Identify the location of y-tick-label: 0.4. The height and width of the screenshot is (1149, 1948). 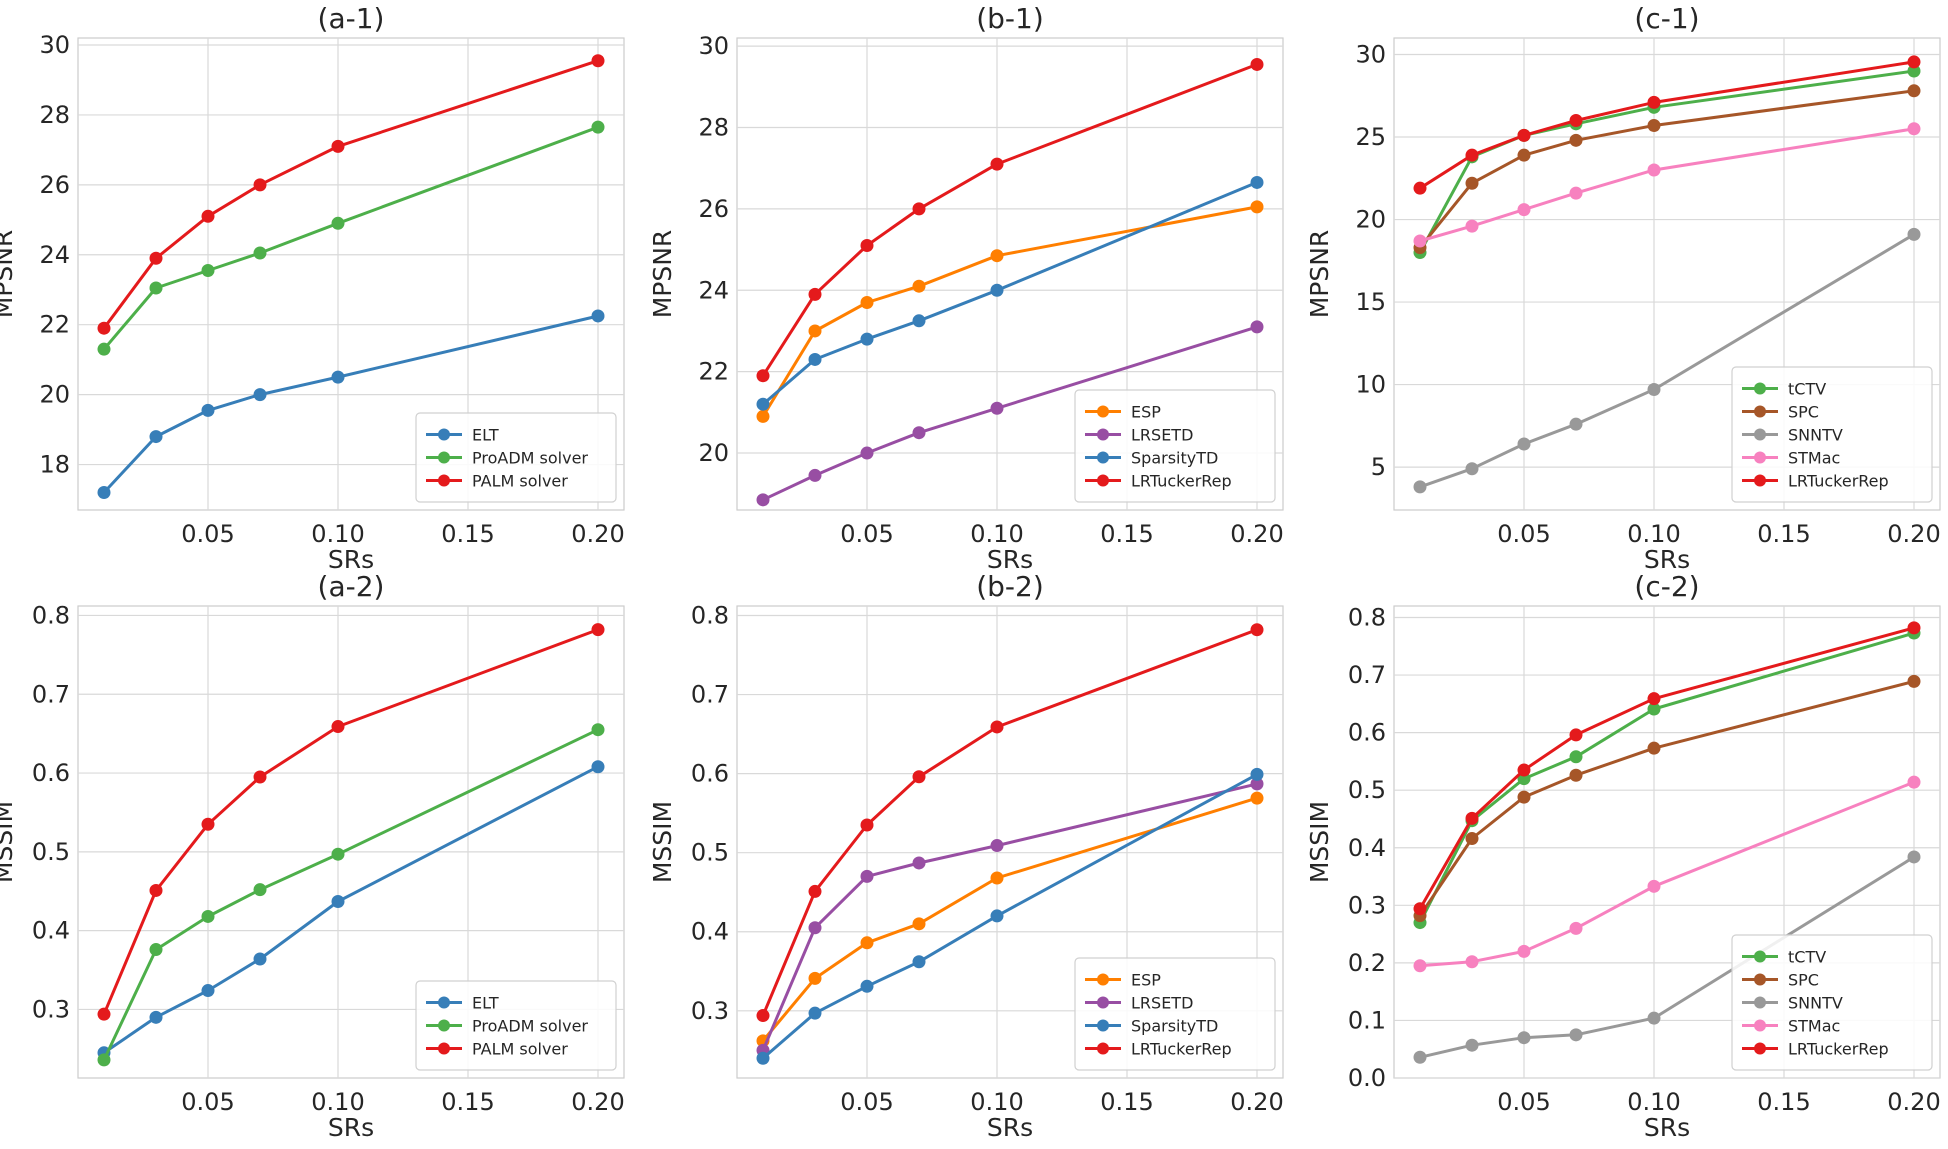
(710, 932).